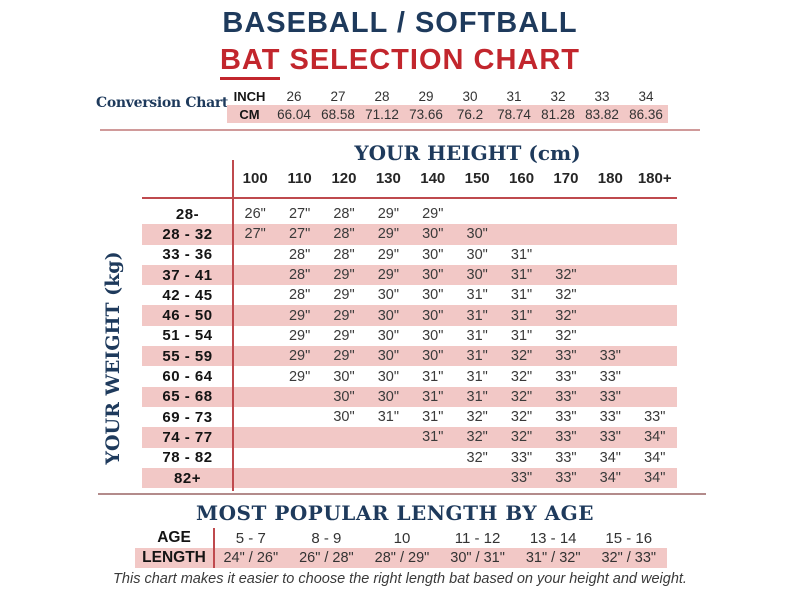 This screenshot has height=600, width=800. Describe the element at coordinates (187, 356) in the screenshot. I see `weight-range-label: 55 - 59` at that location.